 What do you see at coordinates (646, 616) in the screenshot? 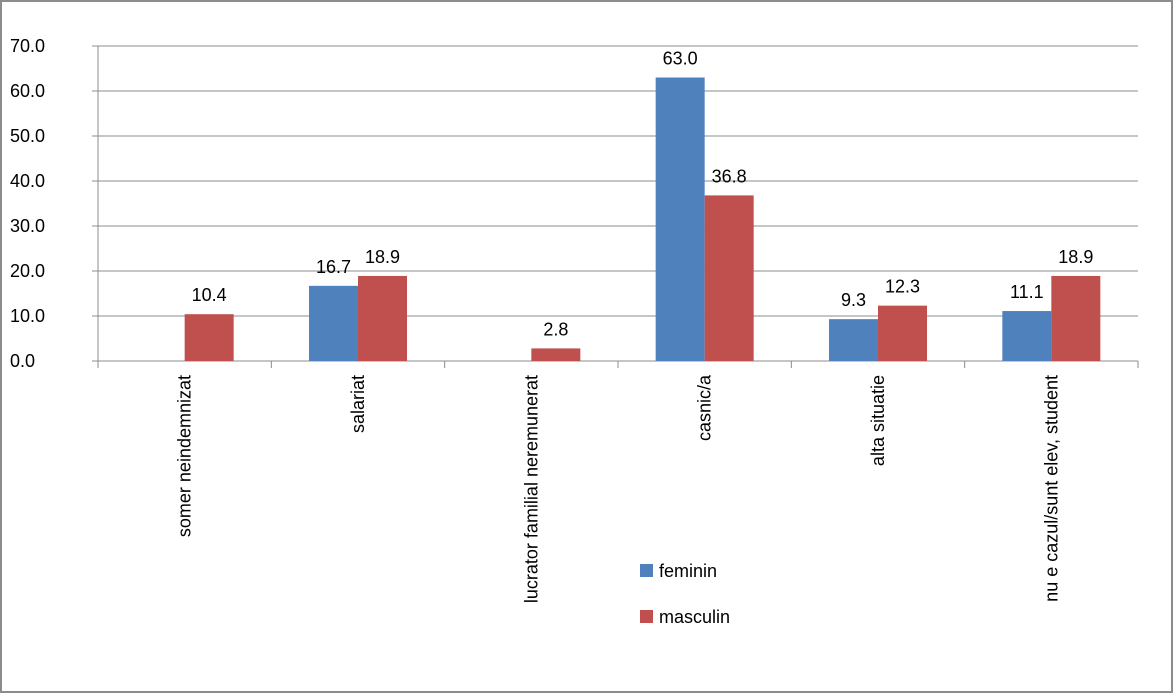
I see `legend-swatch-masculin` at bounding box center [646, 616].